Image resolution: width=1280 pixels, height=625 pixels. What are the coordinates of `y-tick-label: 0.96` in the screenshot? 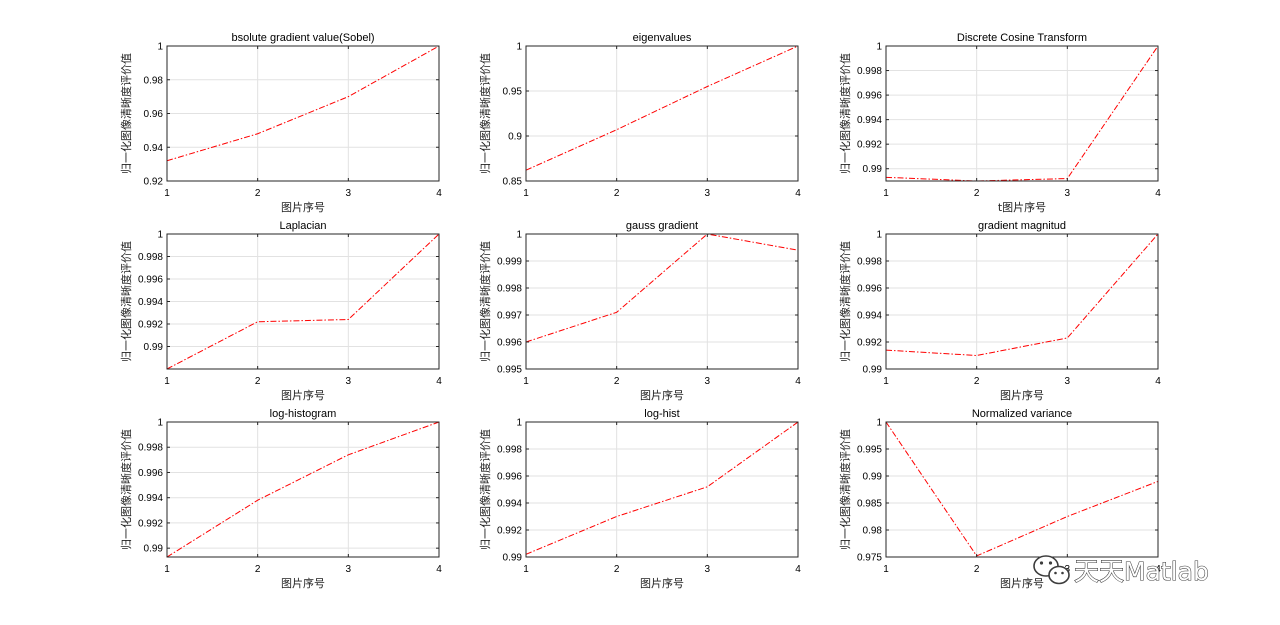 It's located at (154, 114).